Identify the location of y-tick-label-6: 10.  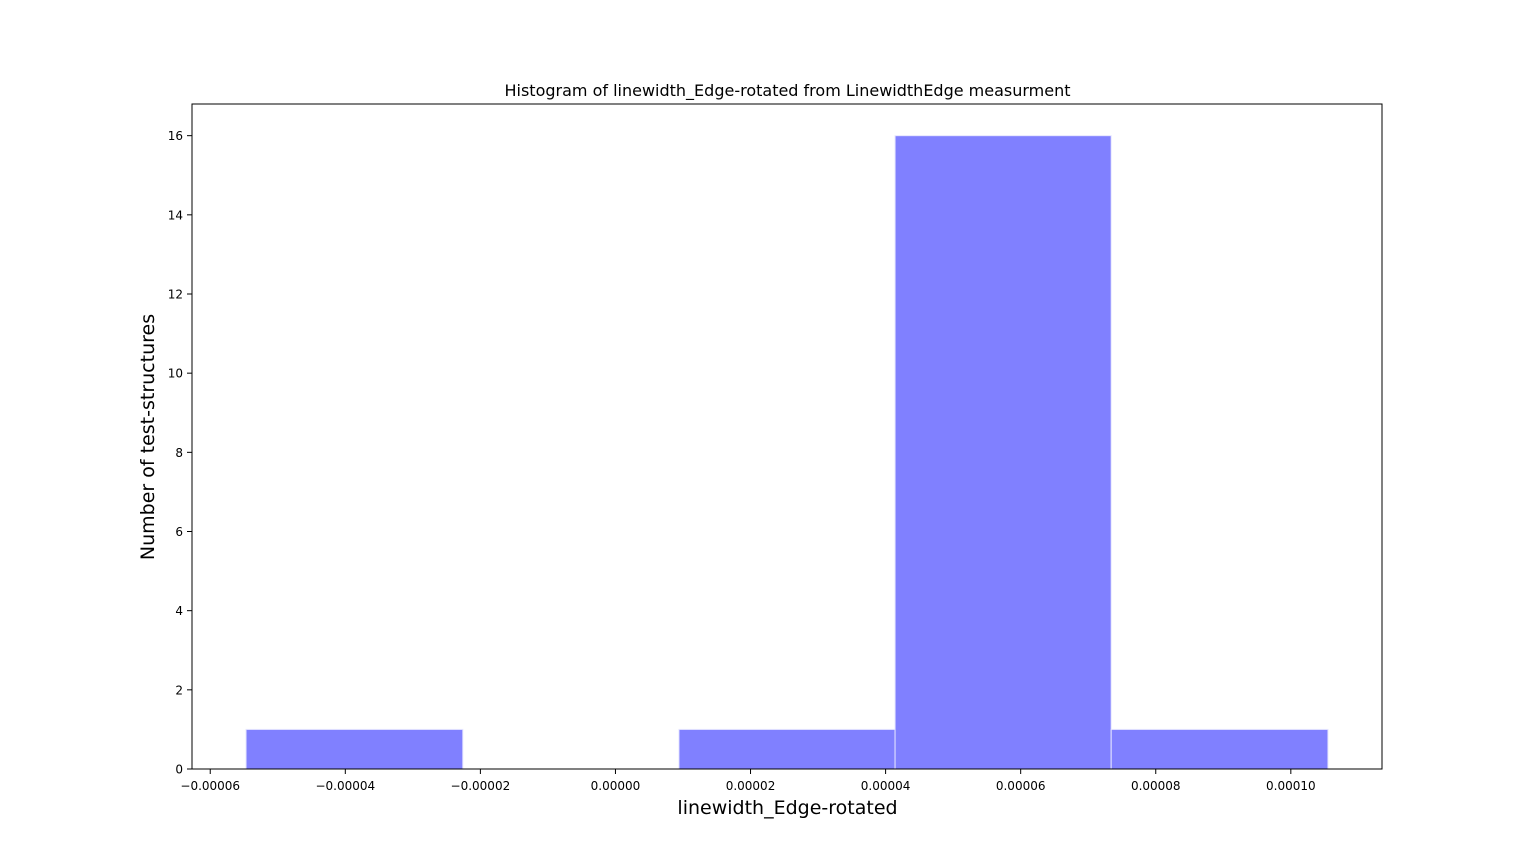
(175, 374).